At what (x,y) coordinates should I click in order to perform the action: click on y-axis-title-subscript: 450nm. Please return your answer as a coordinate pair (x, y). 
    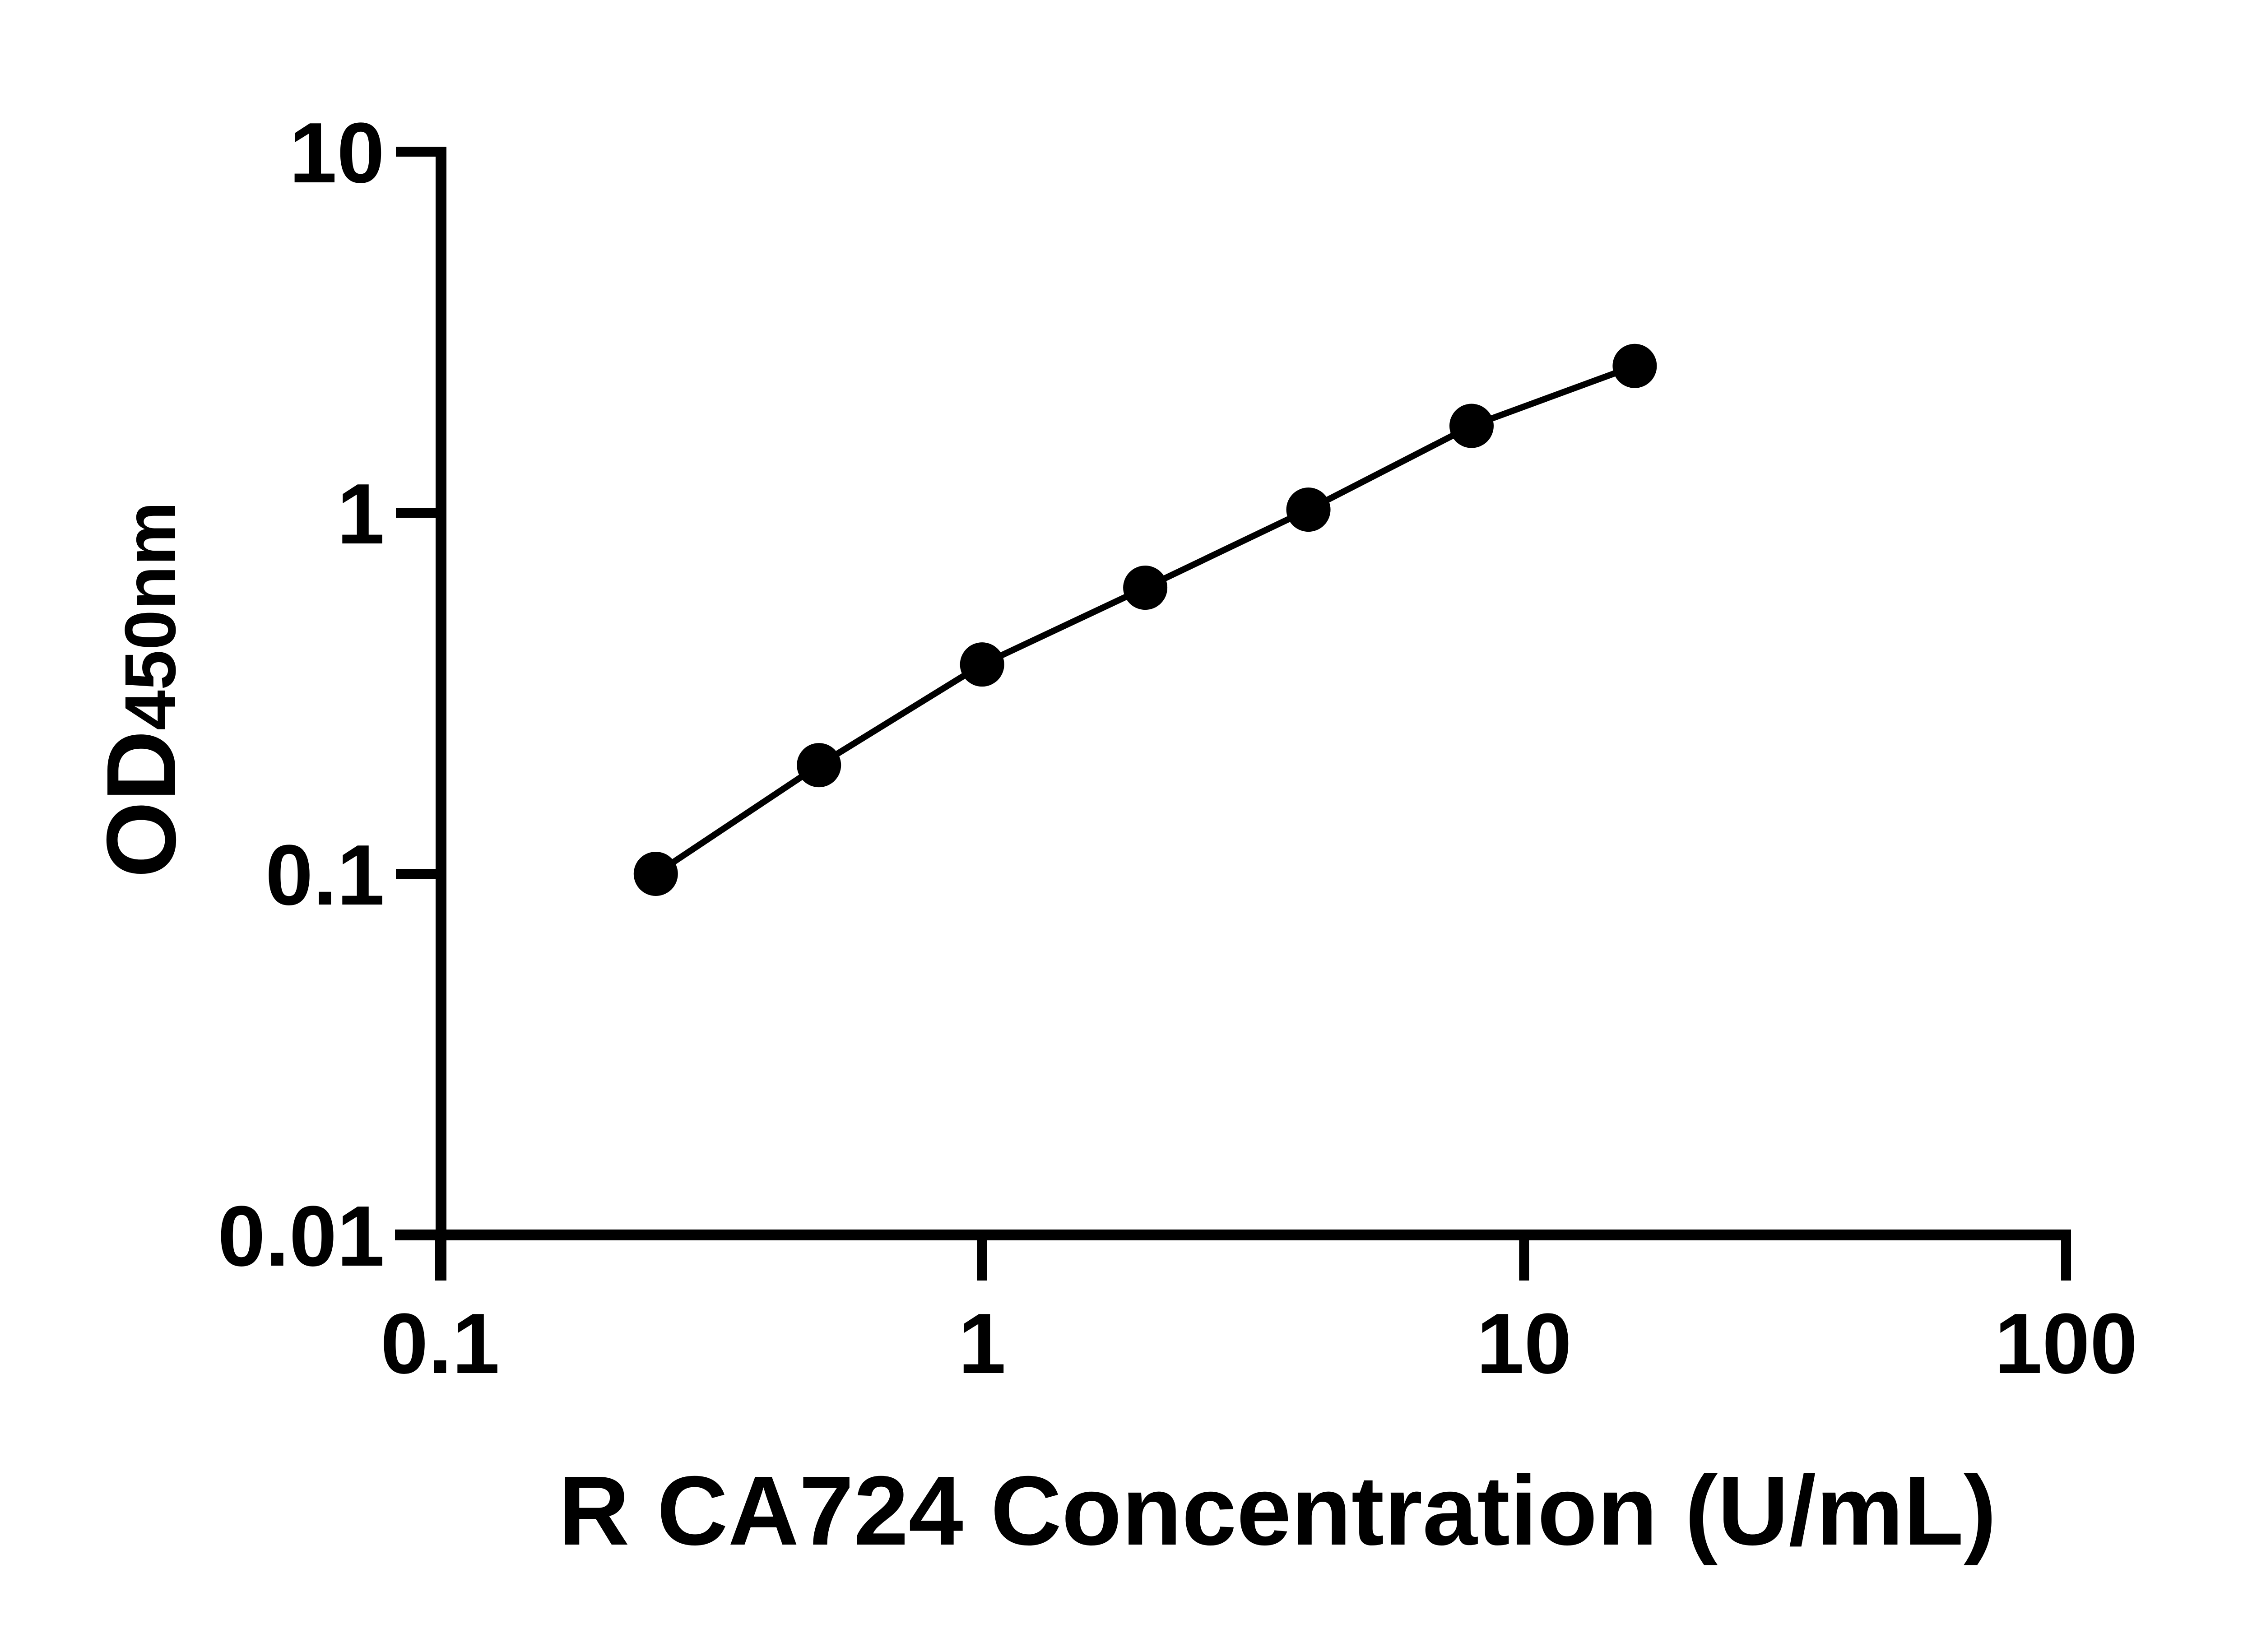
    Looking at the image, I should click on (150, 615).